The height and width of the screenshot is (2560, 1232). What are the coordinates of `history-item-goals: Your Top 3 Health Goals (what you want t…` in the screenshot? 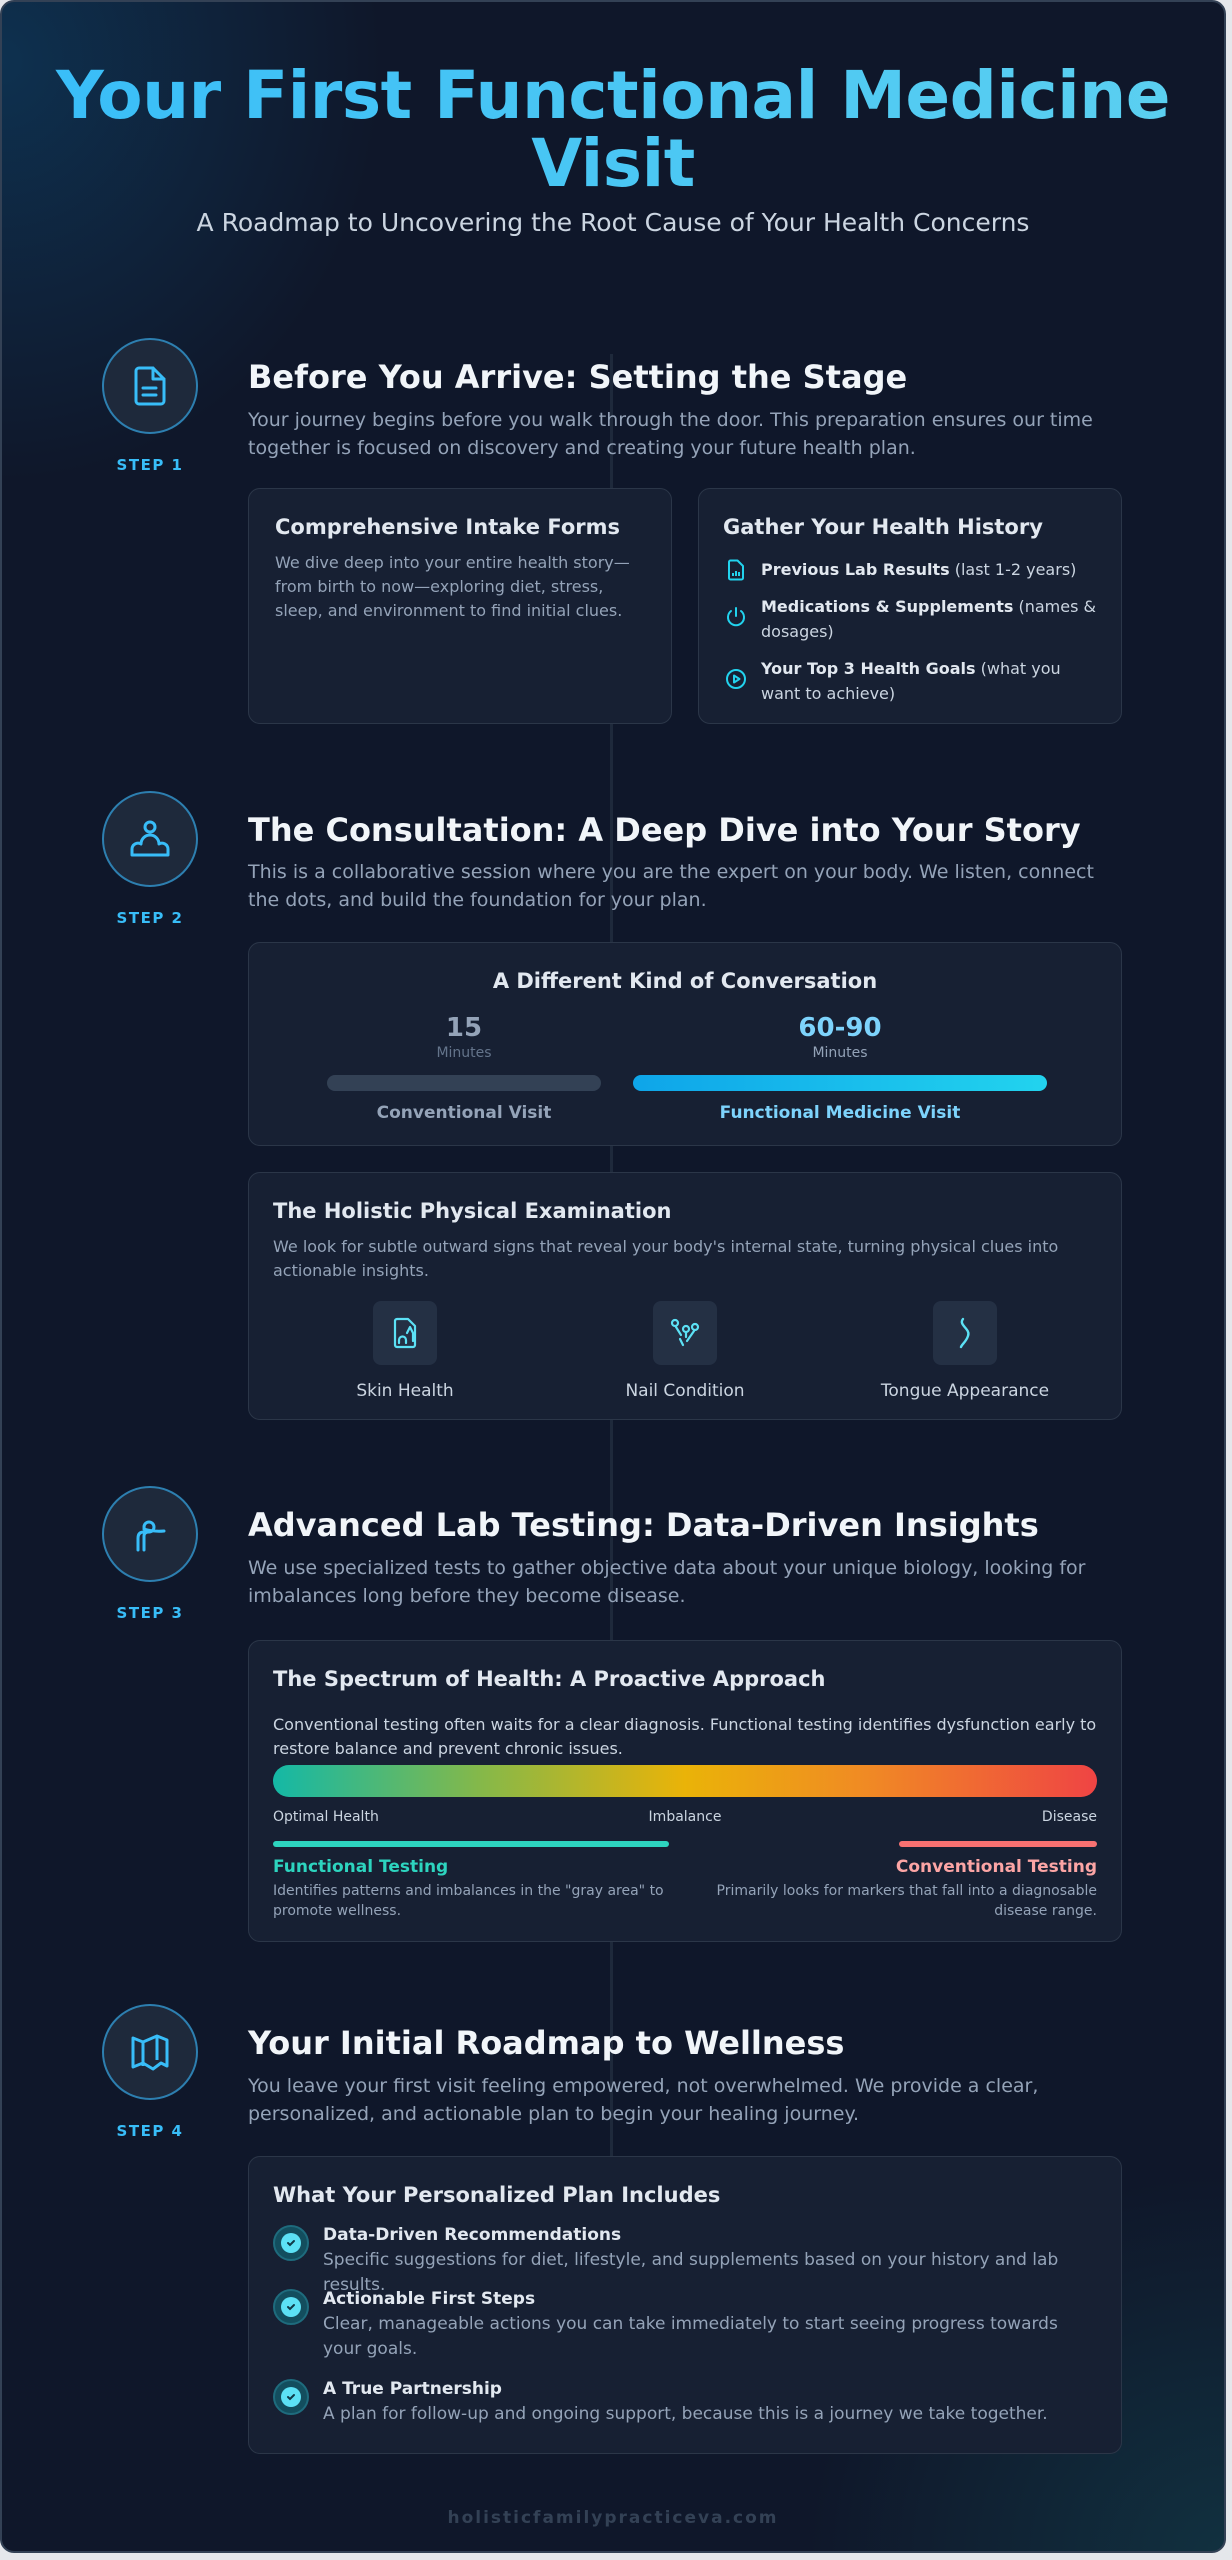 It's located at (913, 681).